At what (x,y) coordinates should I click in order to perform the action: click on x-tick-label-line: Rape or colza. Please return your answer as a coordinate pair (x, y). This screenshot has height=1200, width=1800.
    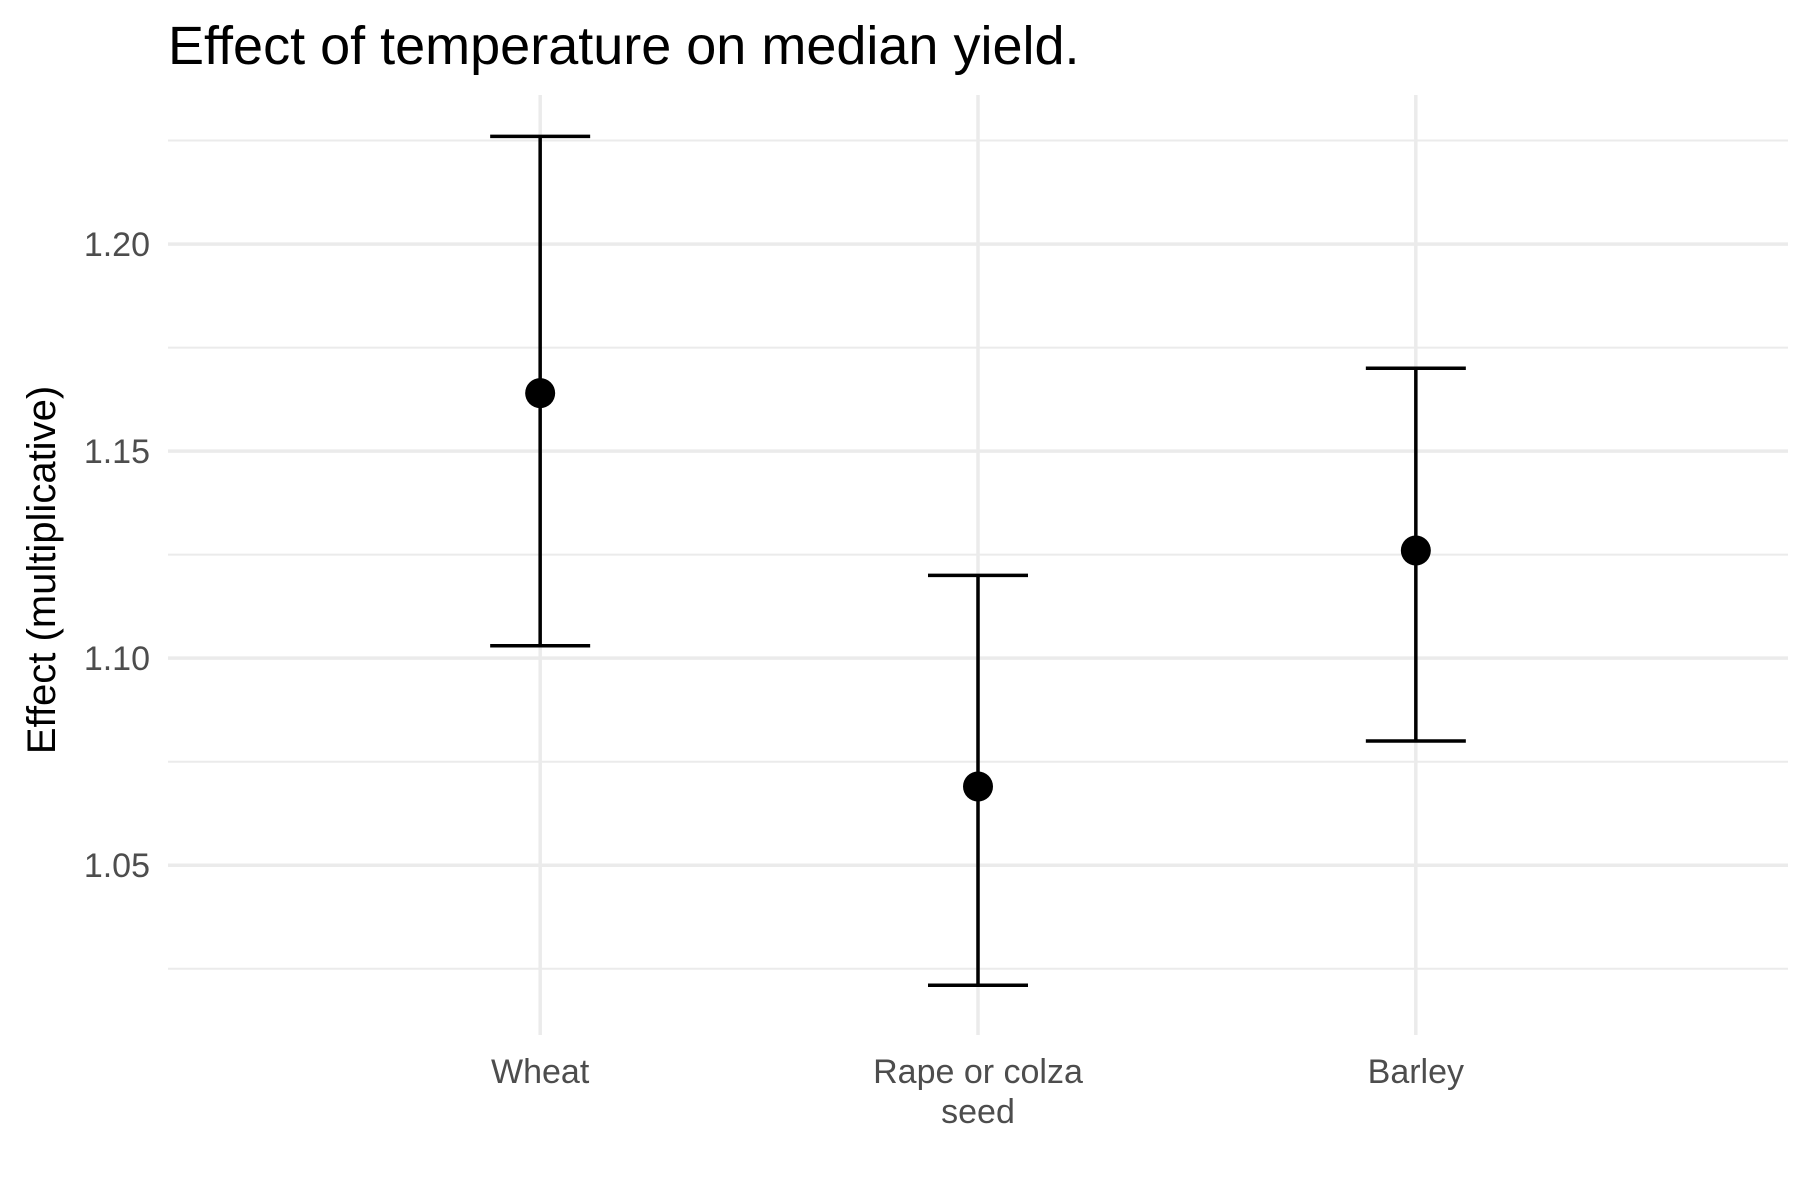
    Looking at the image, I should click on (978, 1072).